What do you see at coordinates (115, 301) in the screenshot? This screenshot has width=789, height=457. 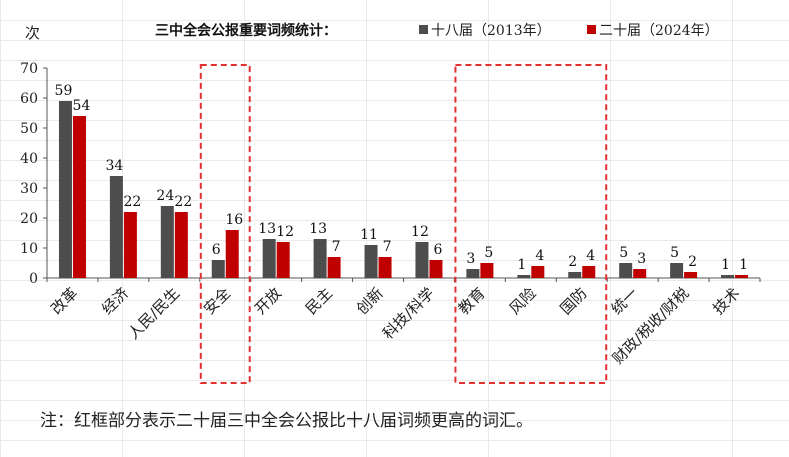 I see `category-label: 经济` at bounding box center [115, 301].